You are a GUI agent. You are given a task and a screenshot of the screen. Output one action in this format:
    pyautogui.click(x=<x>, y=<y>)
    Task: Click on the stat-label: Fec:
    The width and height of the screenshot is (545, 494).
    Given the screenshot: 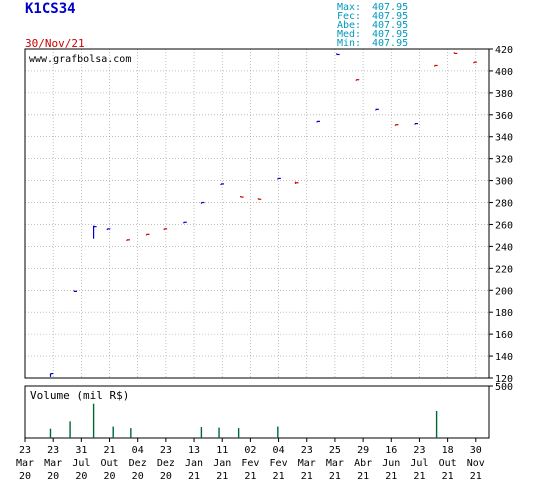 What is the action you would take?
    pyautogui.click(x=349, y=16)
    